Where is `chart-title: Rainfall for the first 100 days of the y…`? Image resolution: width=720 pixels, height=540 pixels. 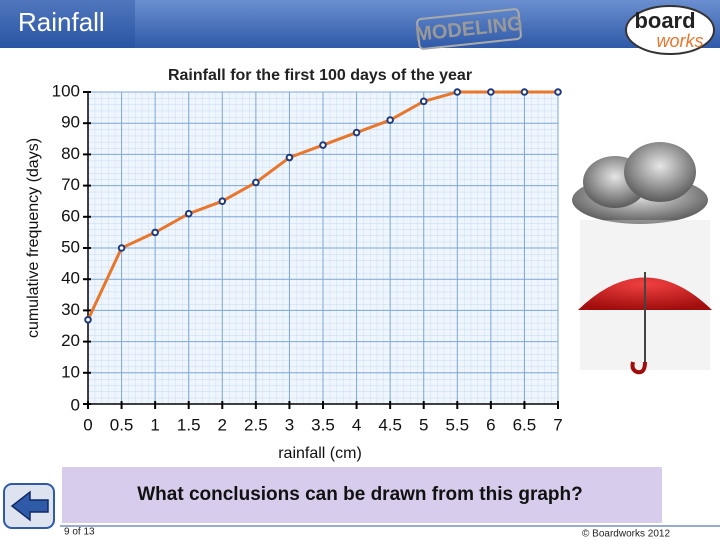
chart-title: Rainfall for the first 100 days of the y… is located at coordinates (320, 75).